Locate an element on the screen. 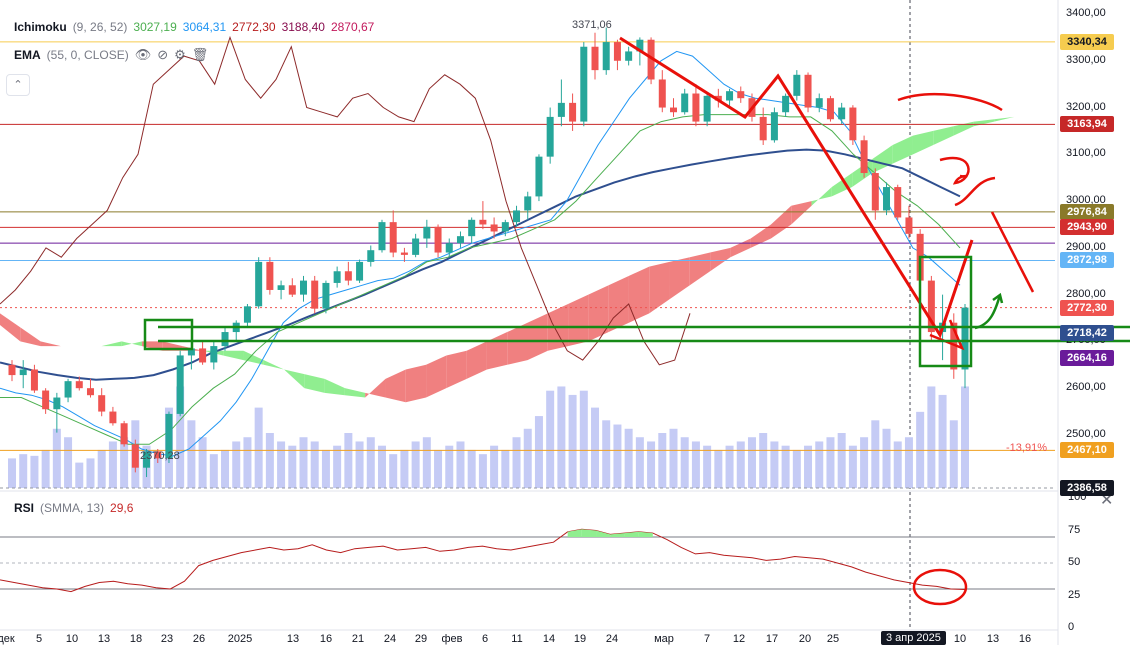 Image resolution: width=1130 pixels, height=645 pixels. price-axis-label: 2800,00 is located at coordinates (1086, 293).